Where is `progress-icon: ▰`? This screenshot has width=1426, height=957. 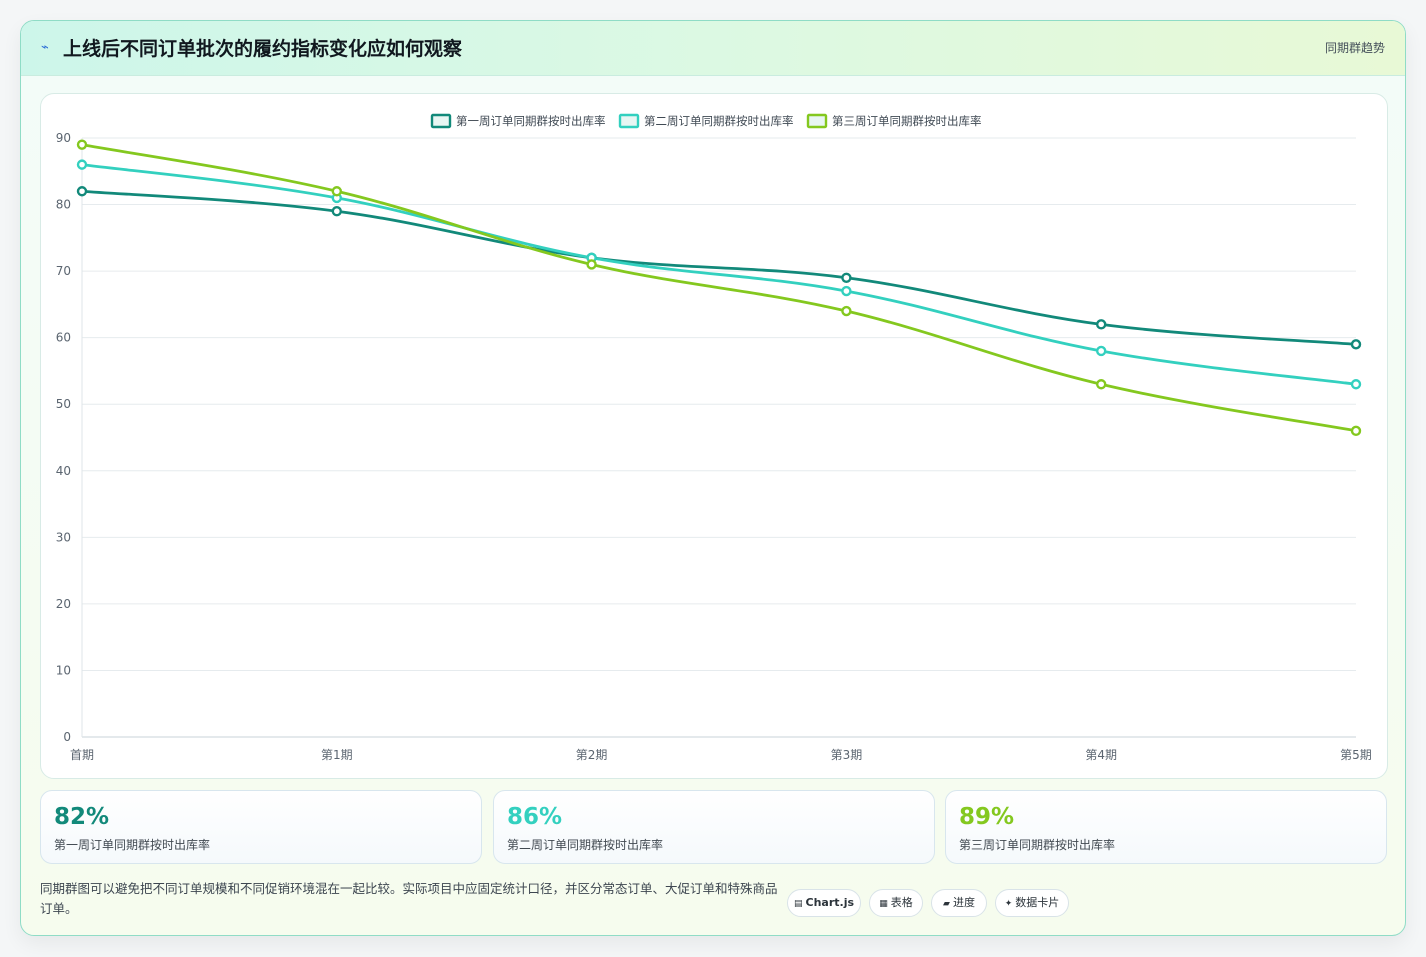 progress-icon: ▰ is located at coordinates (946, 904).